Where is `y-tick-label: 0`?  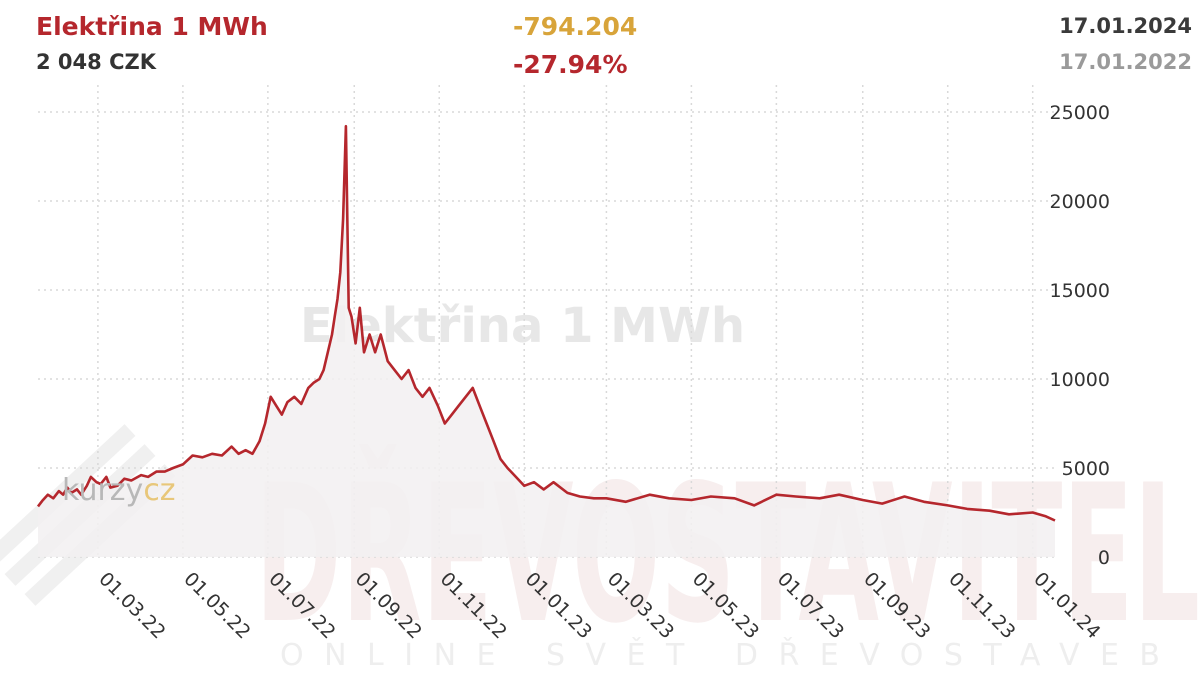
y-tick-label: 0 is located at coordinates (1104, 558).